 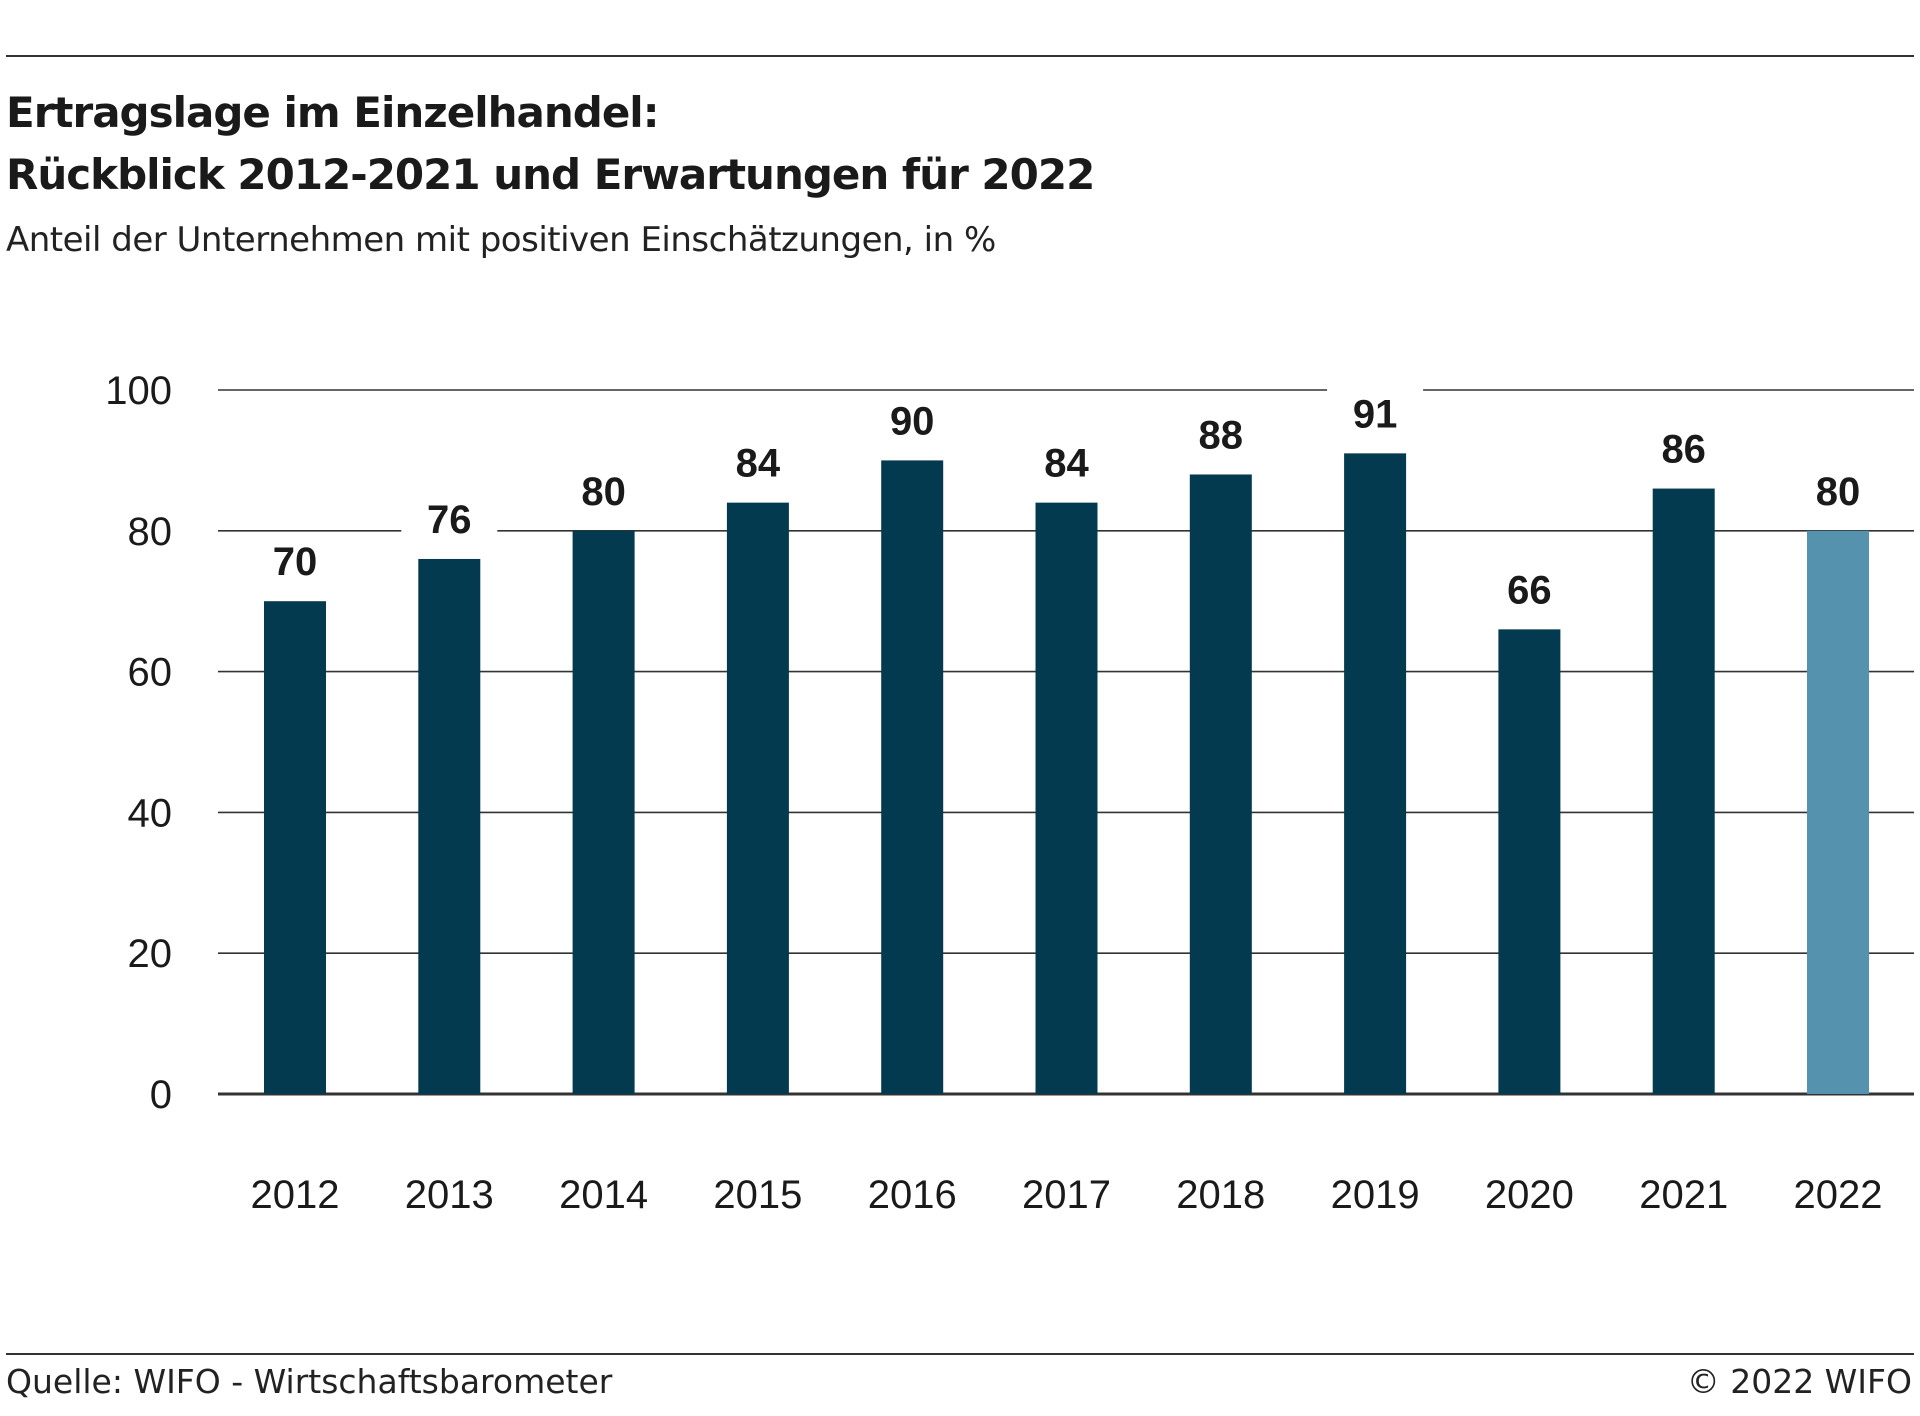 What do you see at coordinates (449, 826) in the screenshot?
I see `bar-2013` at bounding box center [449, 826].